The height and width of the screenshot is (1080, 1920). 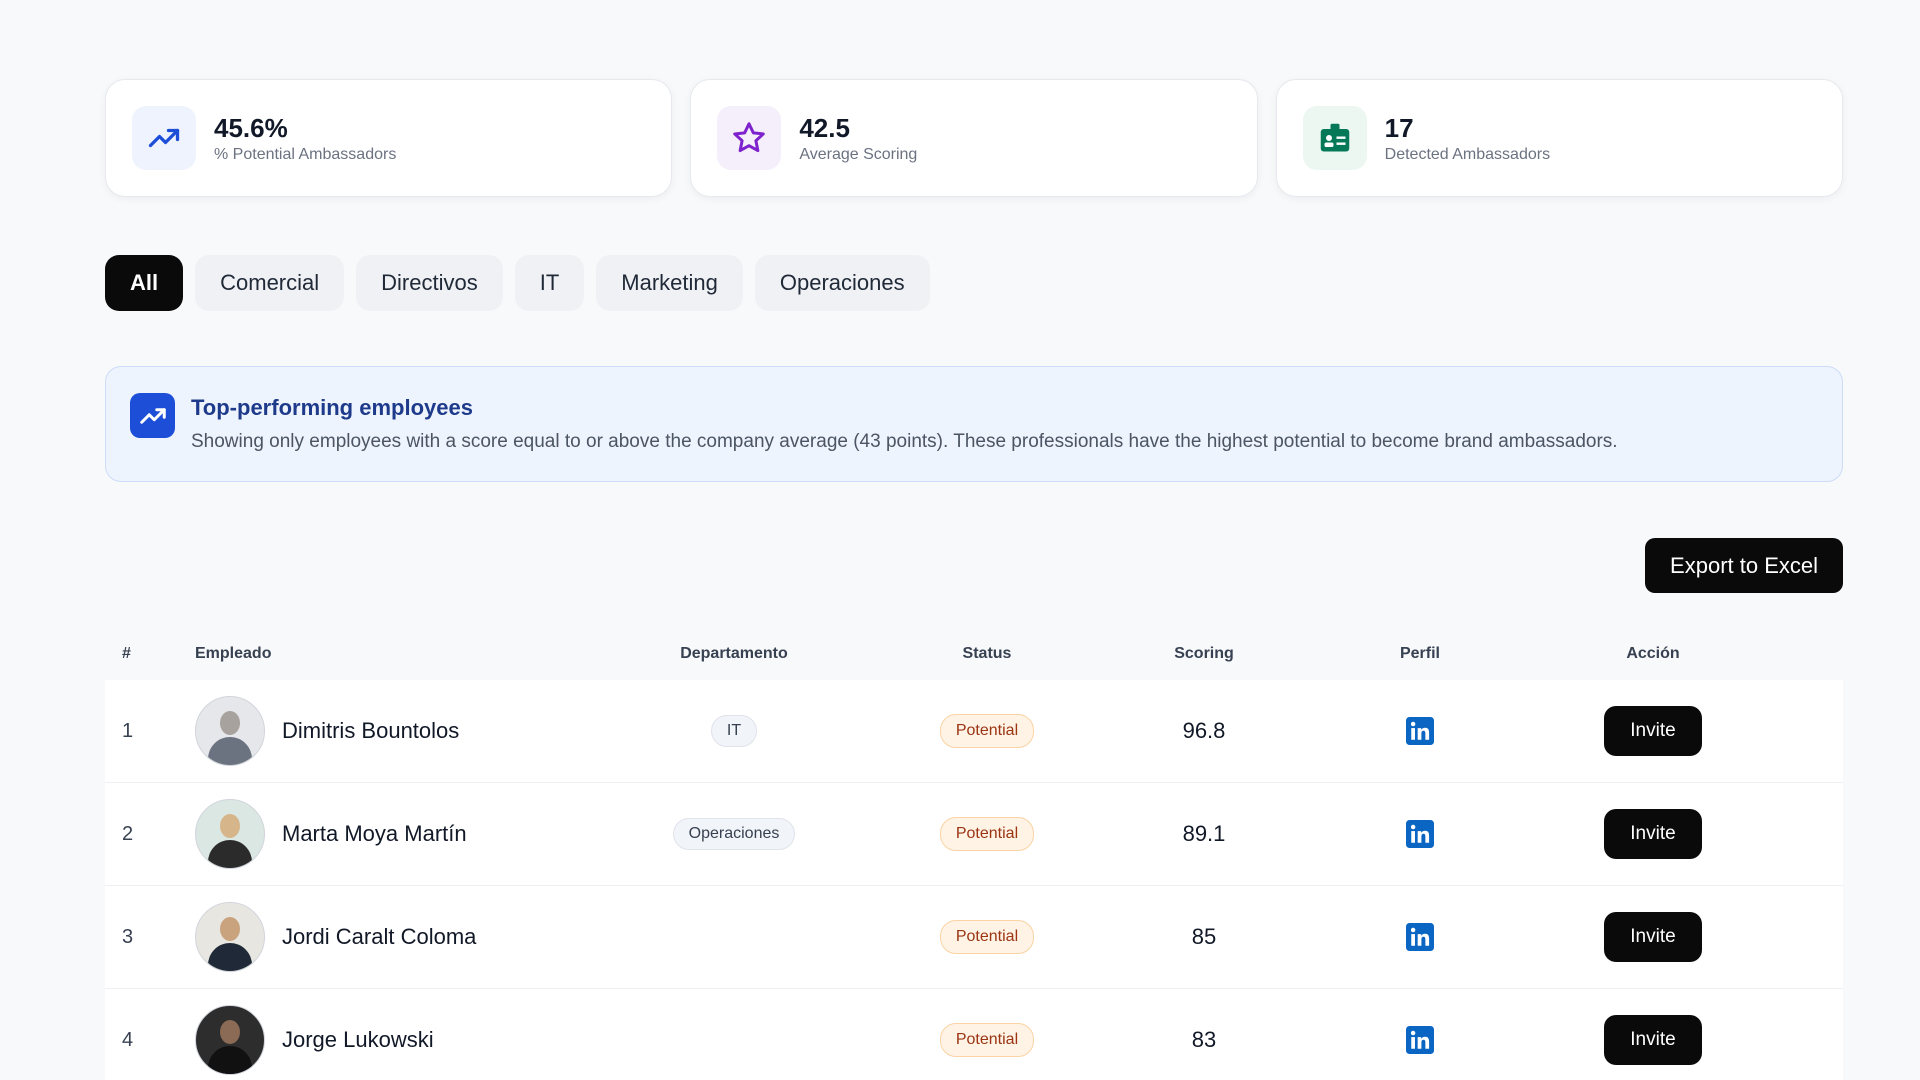 What do you see at coordinates (842, 283) in the screenshot?
I see `filter-tab-operaciones: Operaciones` at bounding box center [842, 283].